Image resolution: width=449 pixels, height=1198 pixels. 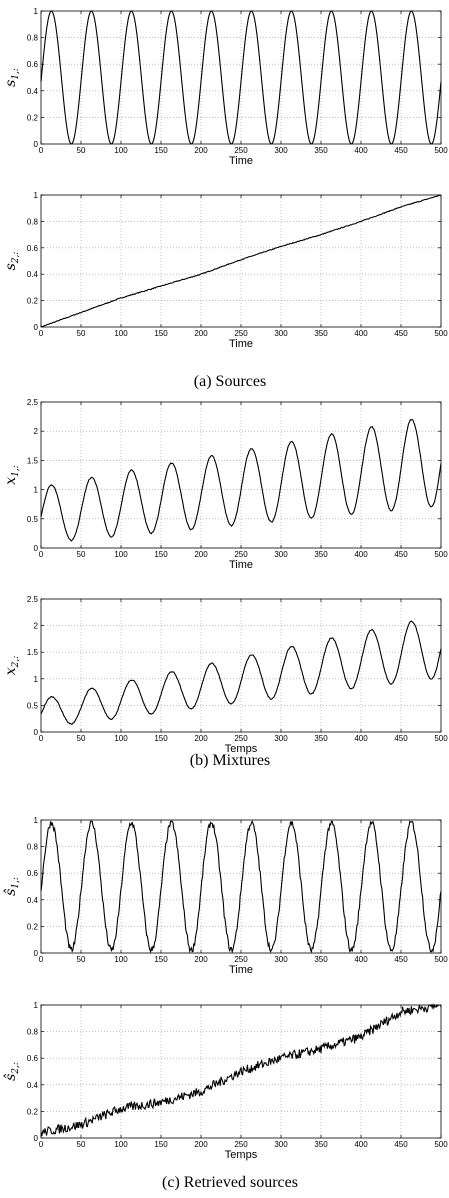 What do you see at coordinates (241, 886) in the screenshot?
I see `plot-frame` at bounding box center [241, 886].